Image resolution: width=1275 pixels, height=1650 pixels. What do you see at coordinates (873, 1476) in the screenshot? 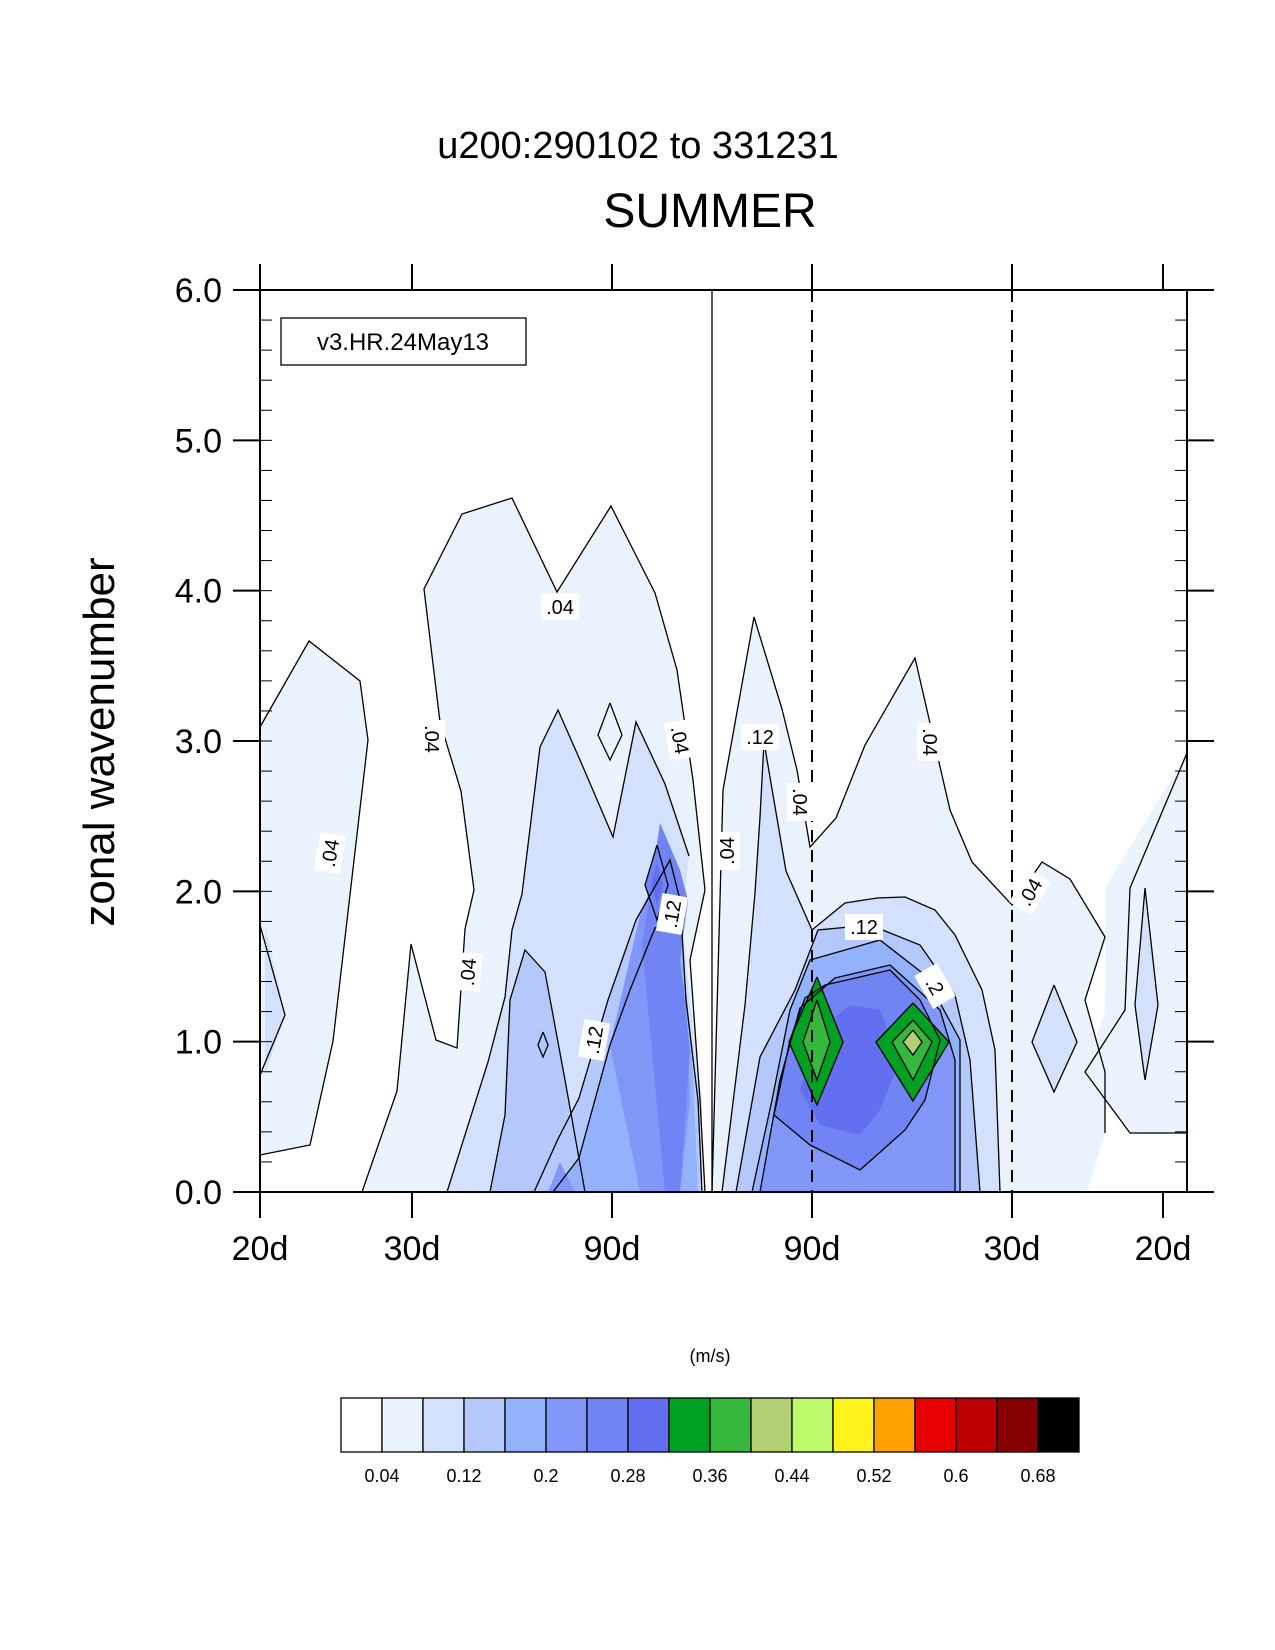
I see `colorbar-label: 0.52` at bounding box center [873, 1476].